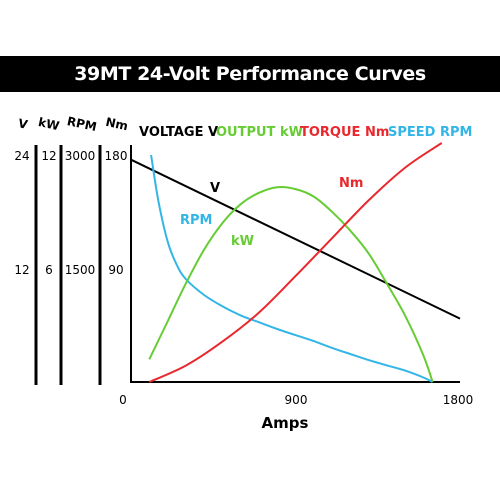  I want to click on nm-tick-180: 180, so click(116, 156).